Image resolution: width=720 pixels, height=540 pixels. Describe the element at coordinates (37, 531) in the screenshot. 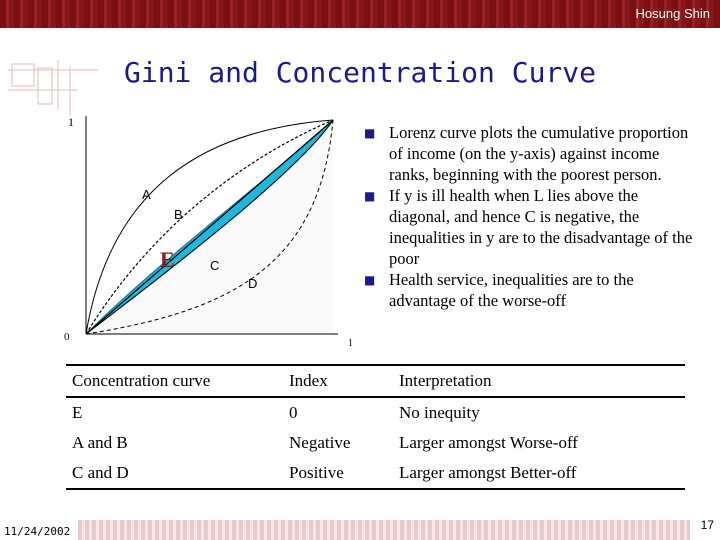

I see `footer-date: 11/24/2002` at that location.